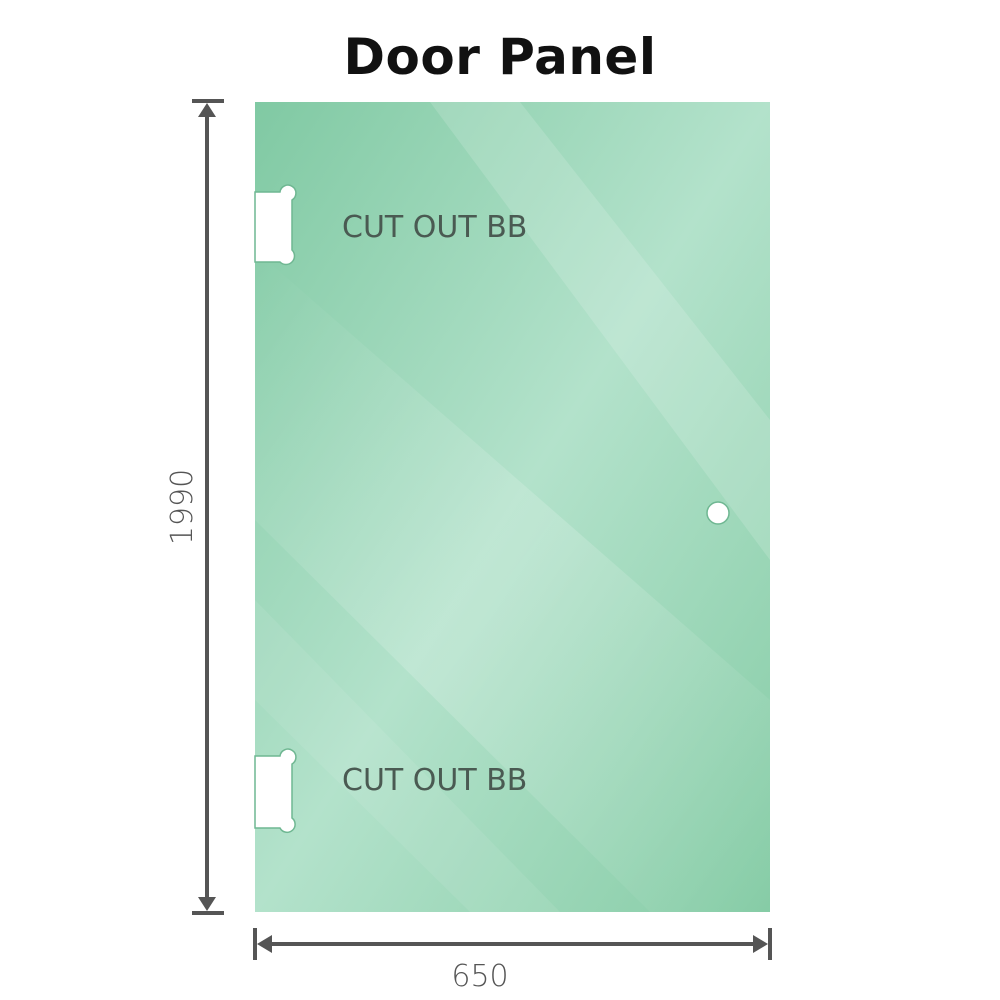 Image resolution: width=1000 pixels, height=1000 pixels. What do you see at coordinates (275, 225) in the screenshot?
I see `cutout-top` at bounding box center [275, 225].